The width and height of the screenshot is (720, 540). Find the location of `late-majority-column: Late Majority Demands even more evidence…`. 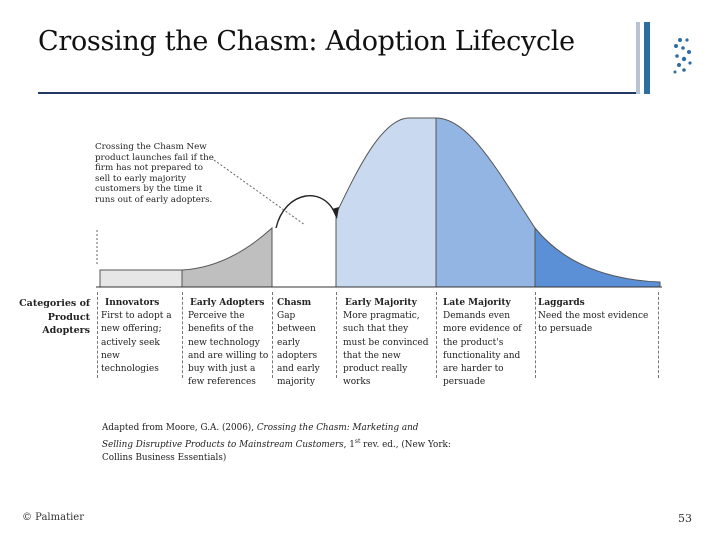

late-majority-column: Late Majority Demands even more evidence… is located at coordinates (487, 343).